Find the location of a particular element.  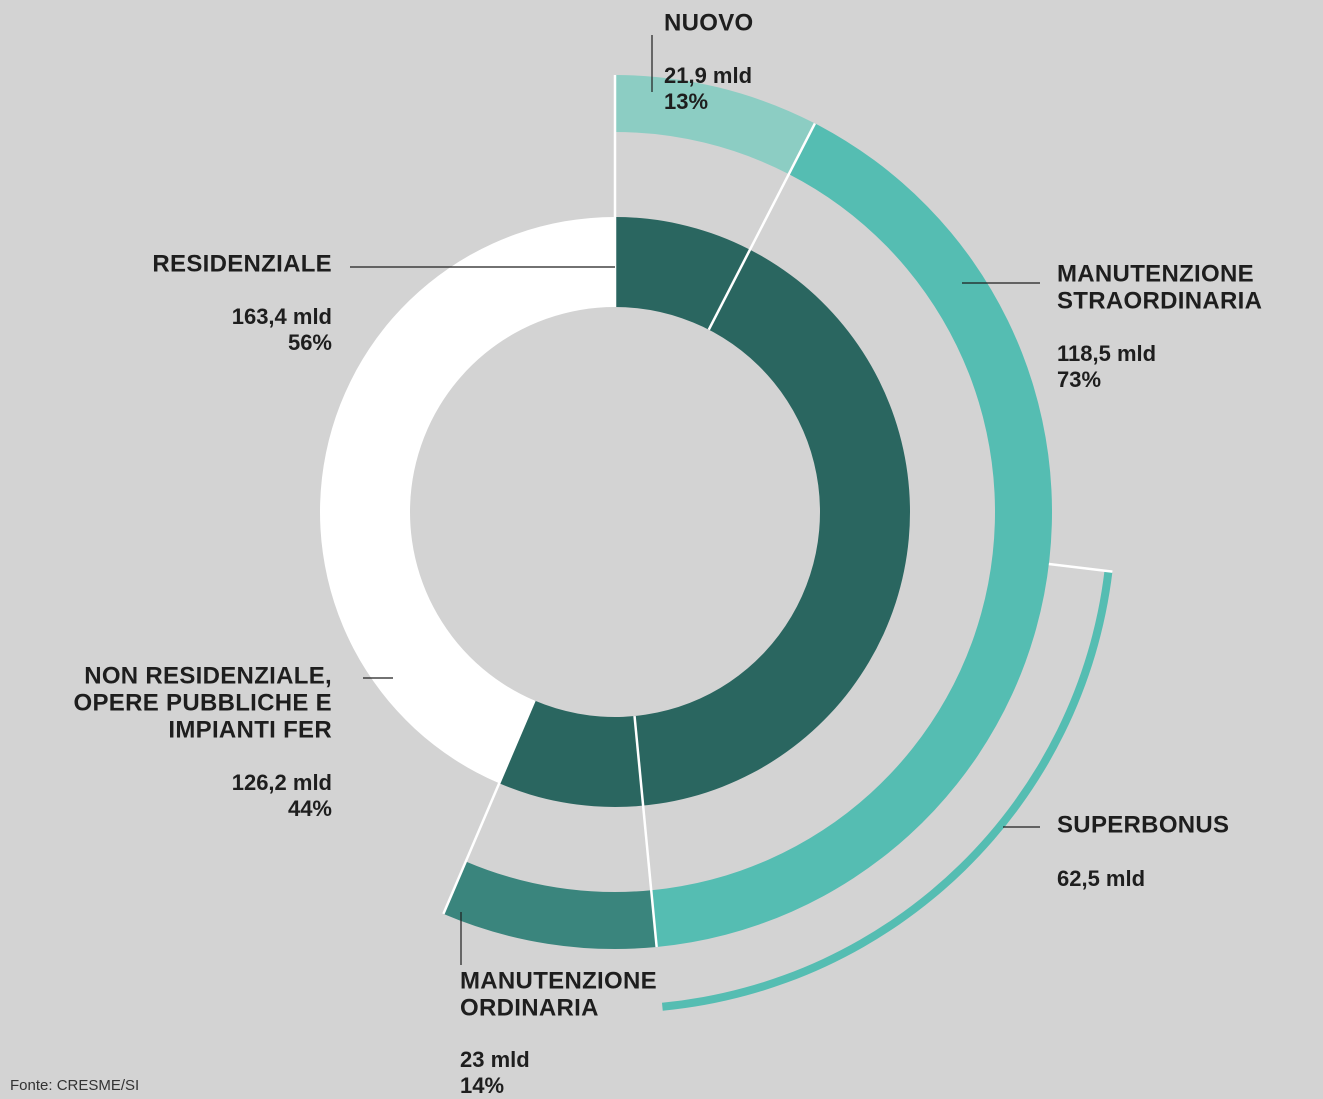

segment-label: NUOVO is located at coordinates (709, 22).